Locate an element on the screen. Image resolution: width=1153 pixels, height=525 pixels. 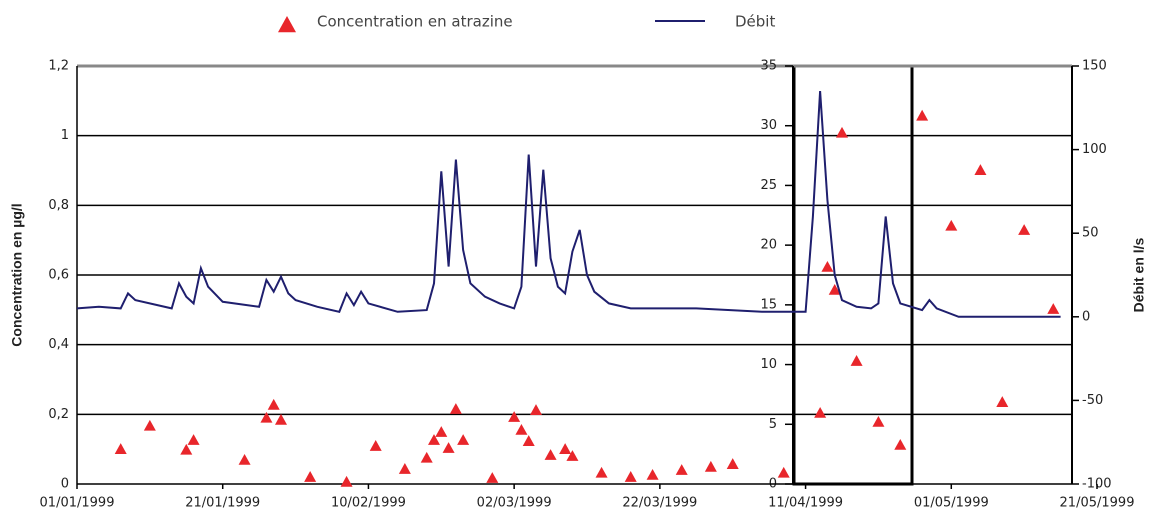
x-tick-label: 21/01/1999 is located at coordinates (222, 503).